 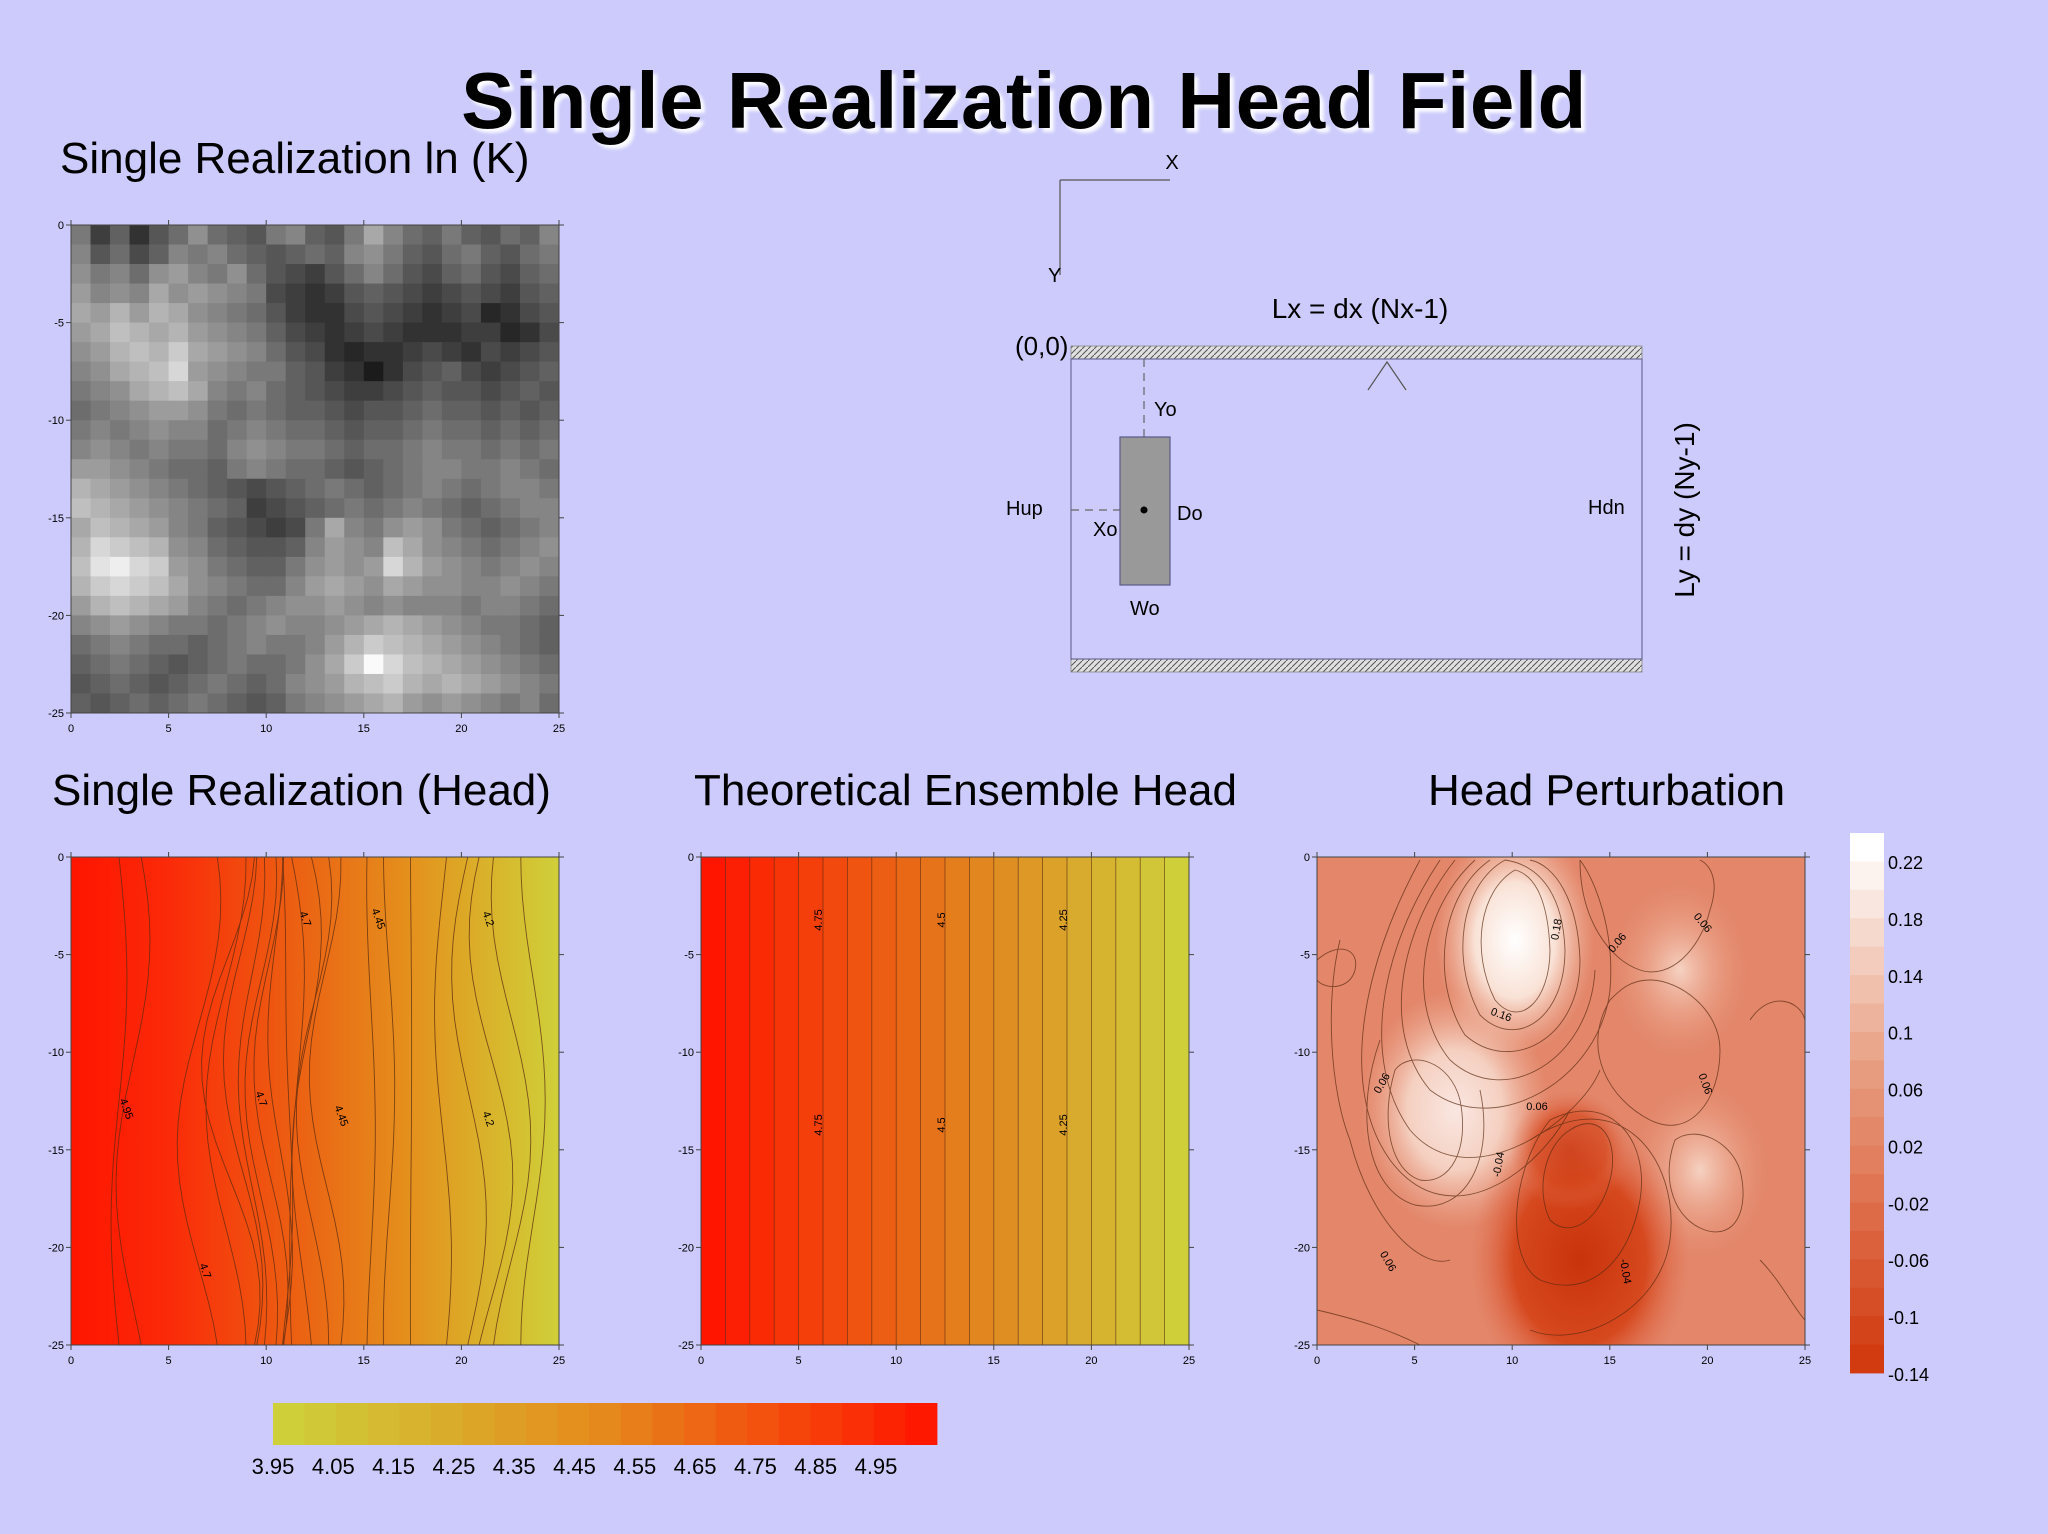 I want to click on head-plot-frame, so click(x=315, y=1101).